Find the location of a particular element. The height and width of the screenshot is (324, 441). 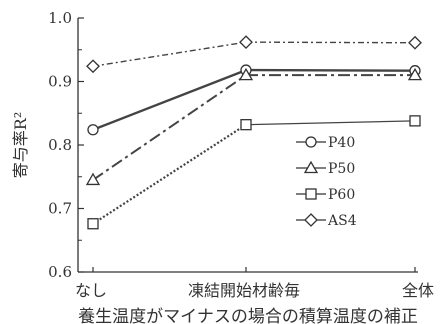

y-tick-label: 1.0 is located at coordinates (60, 18).